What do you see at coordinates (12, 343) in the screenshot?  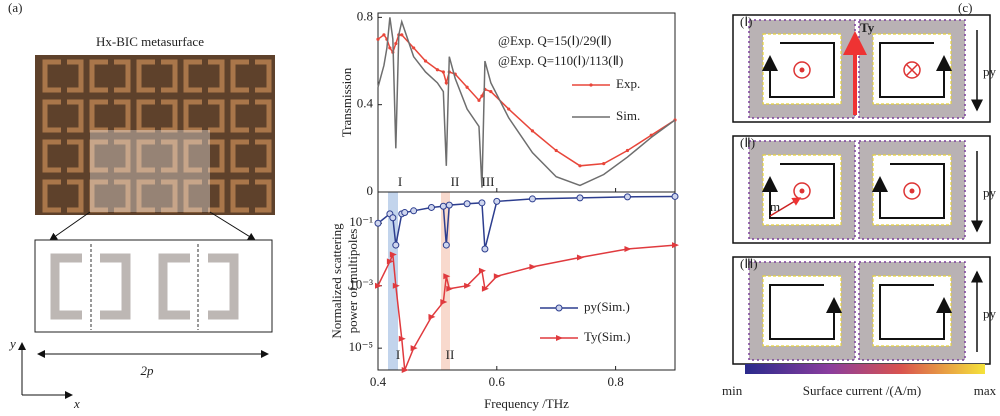 I see `axis-y-label: y` at bounding box center [12, 343].